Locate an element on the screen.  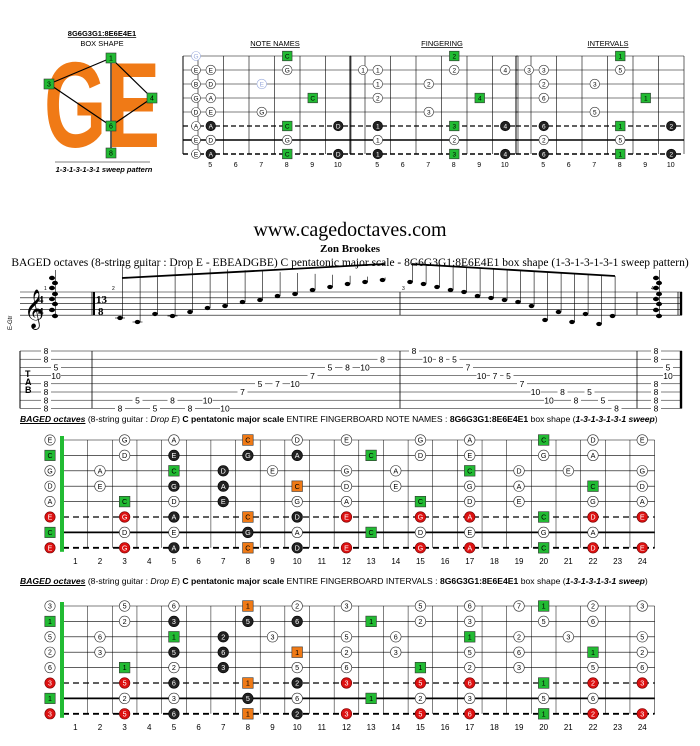
small-board-note: E is located at coordinates (261, 84).